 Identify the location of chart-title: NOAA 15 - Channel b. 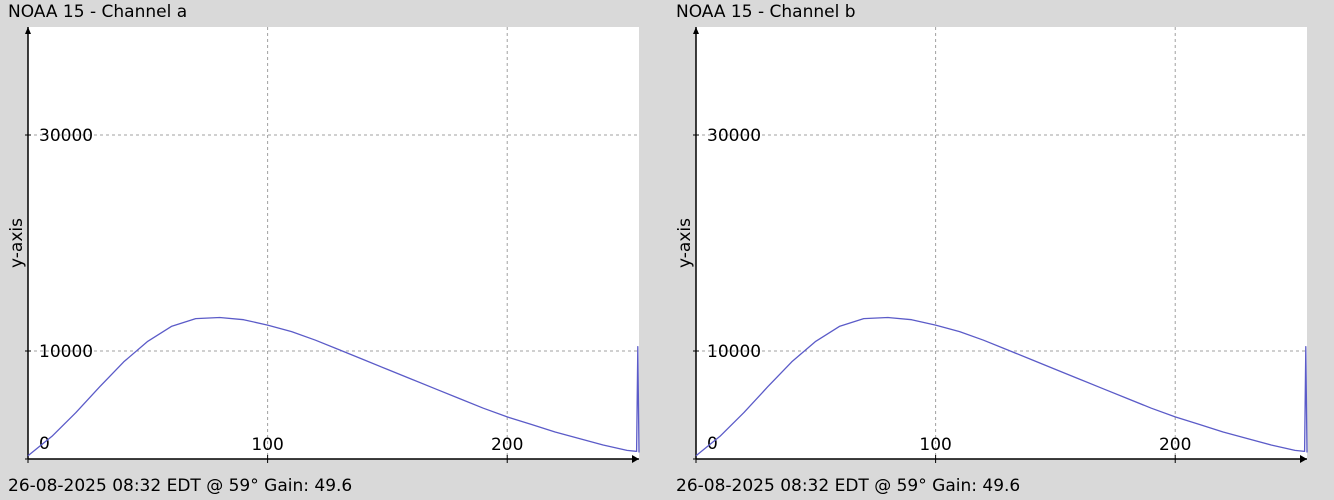
(766, 12).